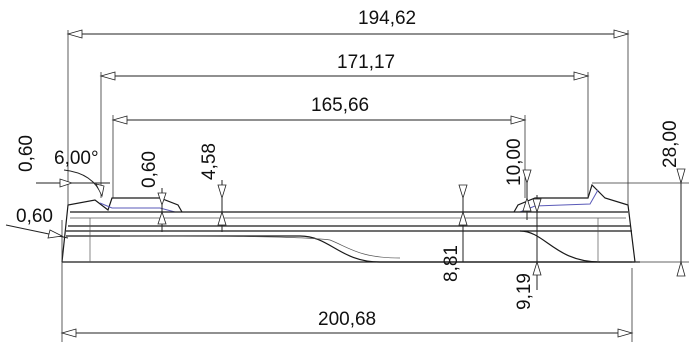 The height and width of the screenshot is (343, 689). Describe the element at coordinates (670, 144) in the screenshot. I see `label-28-00: 28,00` at that location.